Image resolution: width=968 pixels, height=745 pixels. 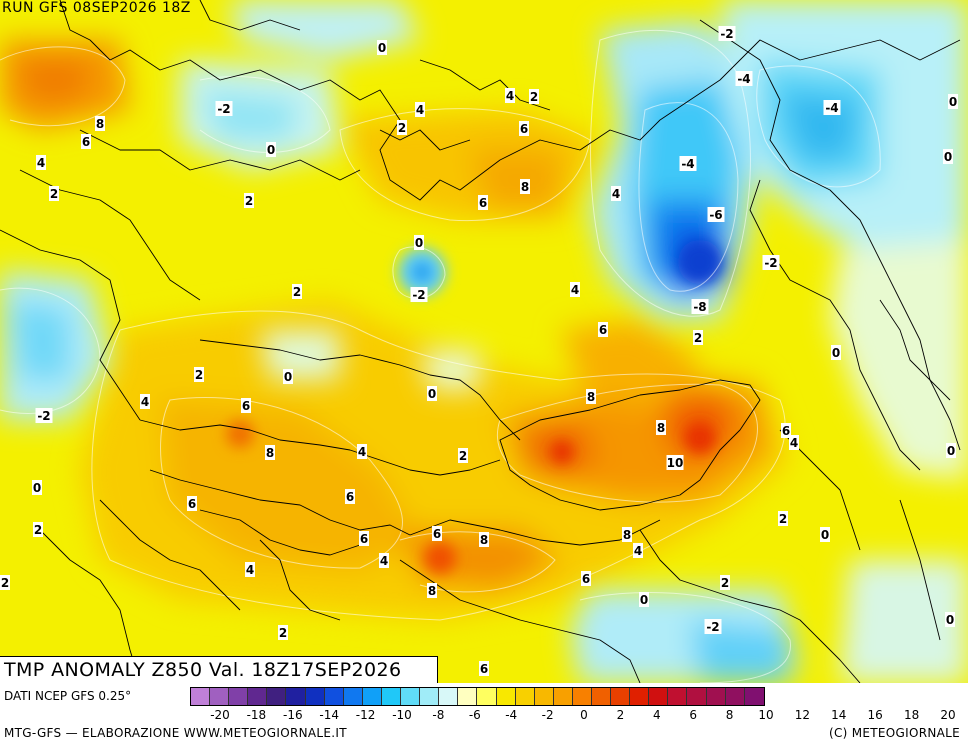 What do you see at coordinates (220, 715) in the screenshot?
I see `scale-tick-label: -20` at bounding box center [220, 715].